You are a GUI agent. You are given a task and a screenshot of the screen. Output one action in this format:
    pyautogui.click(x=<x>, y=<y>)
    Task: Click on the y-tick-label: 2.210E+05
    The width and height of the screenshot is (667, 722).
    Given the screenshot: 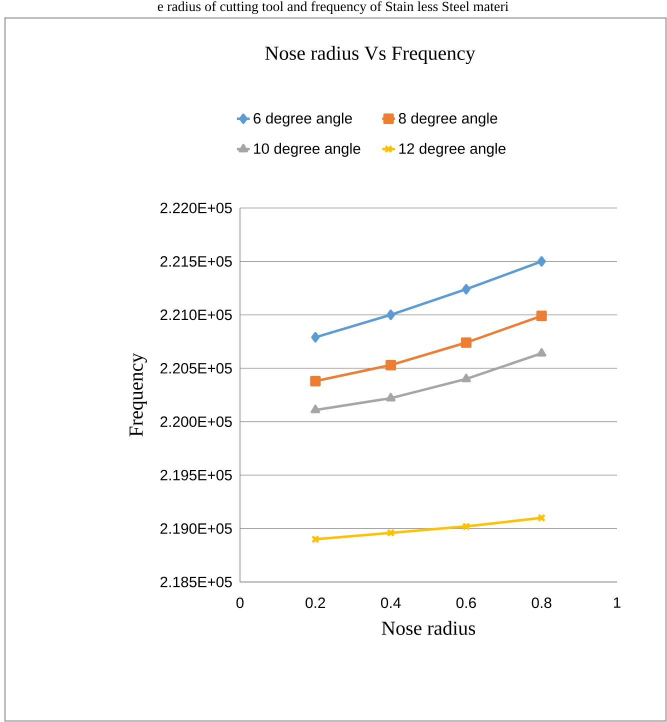 What is the action you would take?
    pyautogui.click(x=196, y=315)
    